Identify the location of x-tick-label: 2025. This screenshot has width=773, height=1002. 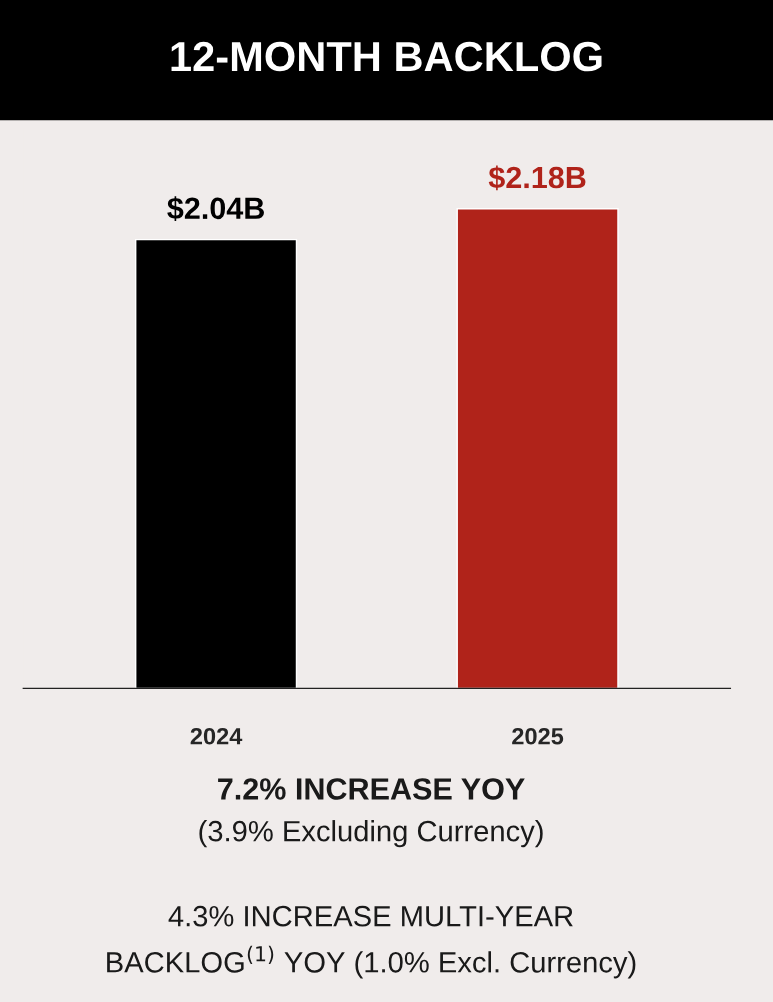
(538, 736).